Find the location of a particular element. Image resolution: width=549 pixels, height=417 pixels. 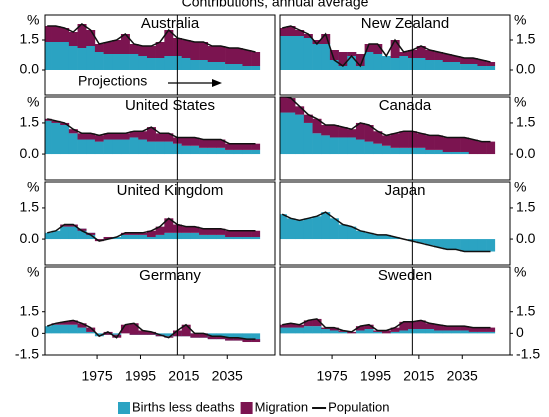

population-line is located at coordinates (386, 46).